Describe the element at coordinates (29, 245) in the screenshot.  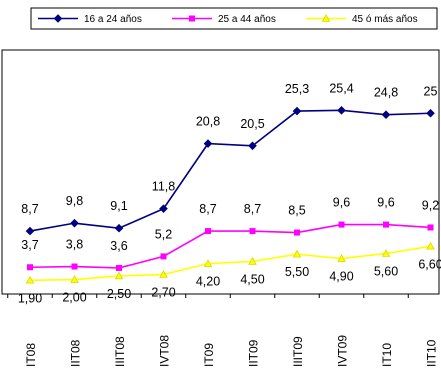
I see `data-label-series-2: 3,7` at that location.